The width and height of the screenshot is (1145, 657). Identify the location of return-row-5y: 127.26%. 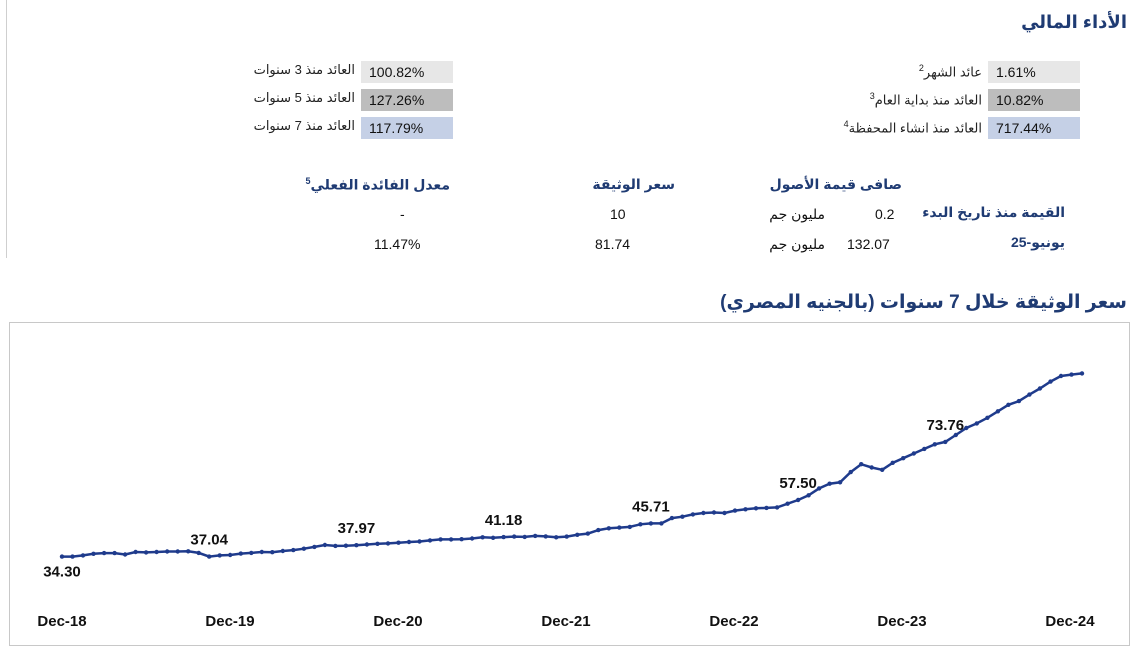
(407, 100).